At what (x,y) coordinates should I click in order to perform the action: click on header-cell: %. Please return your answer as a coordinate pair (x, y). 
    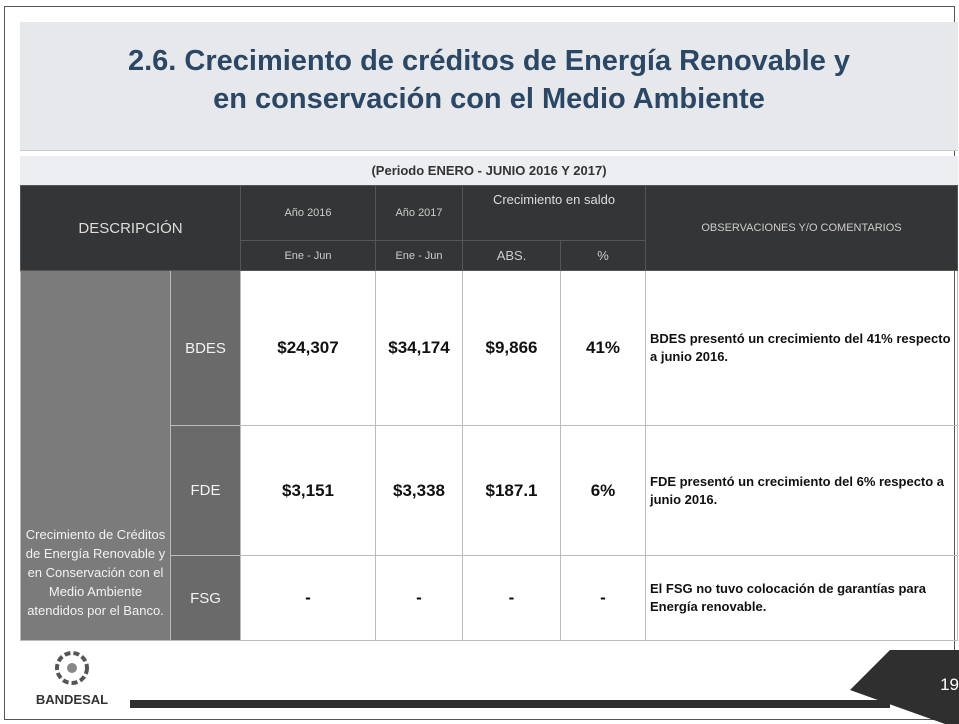
    Looking at the image, I should click on (603, 255).